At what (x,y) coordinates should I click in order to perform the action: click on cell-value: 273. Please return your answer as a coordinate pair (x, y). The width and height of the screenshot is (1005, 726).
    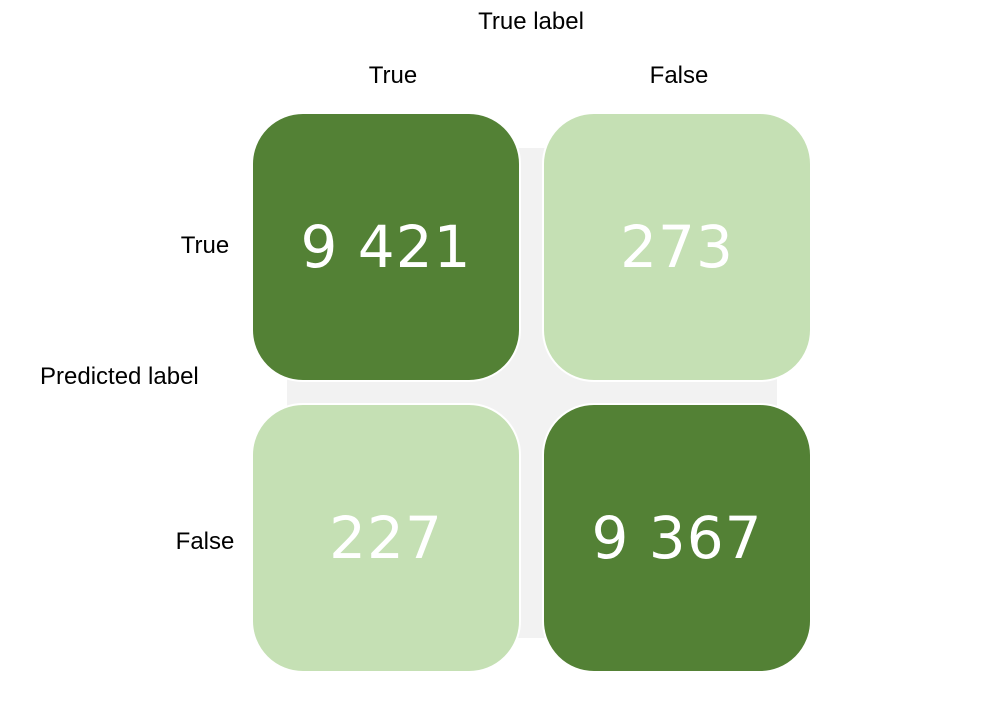
    Looking at the image, I should click on (677, 247).